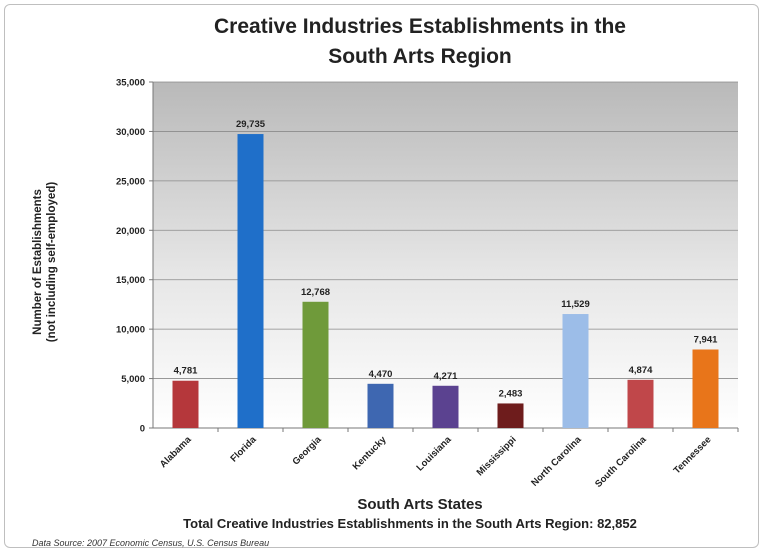 The width and height of the screenshot is (765, 554). I want to click on bar-tennessee, so click(705, 388).